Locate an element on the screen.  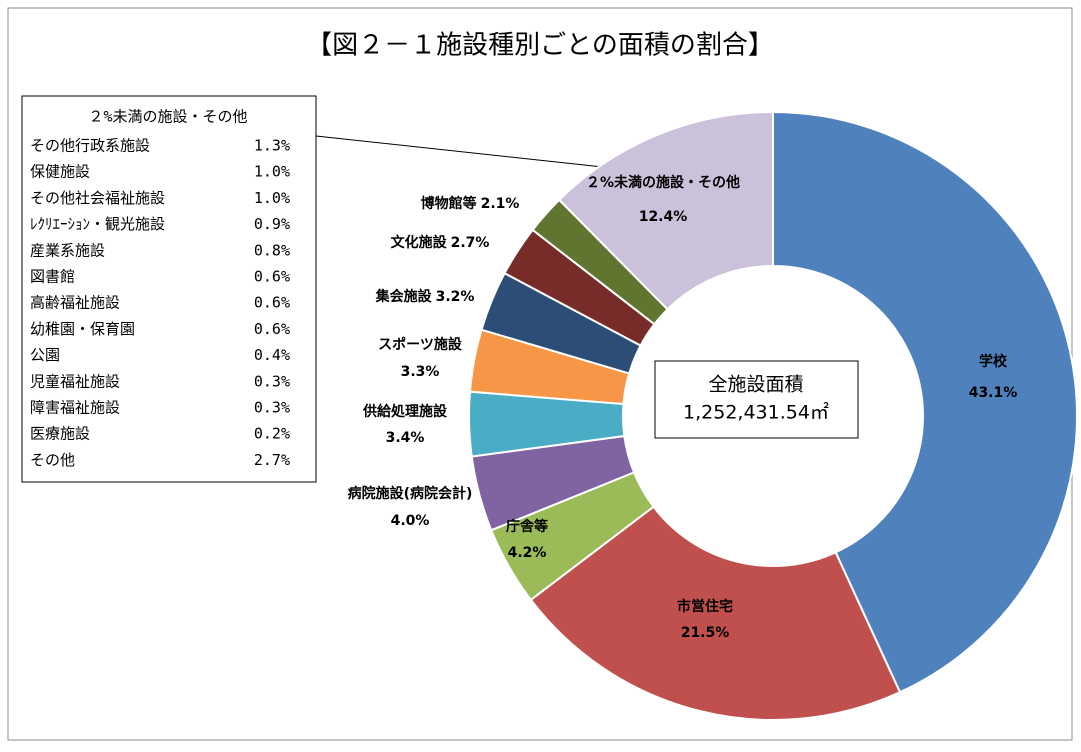
breakdown-name: 医療施設 is located at coordinates (60, 434).